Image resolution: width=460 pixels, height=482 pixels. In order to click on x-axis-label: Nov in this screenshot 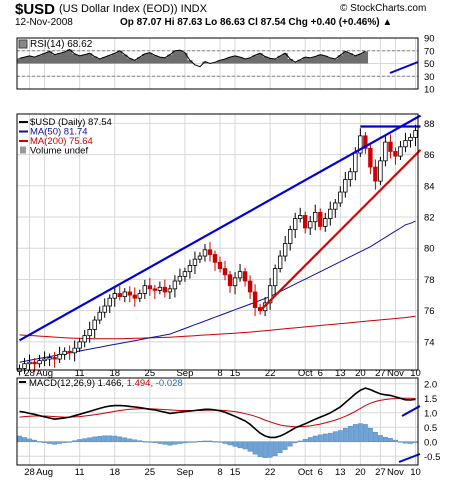, I will do `click(395, 472)`.